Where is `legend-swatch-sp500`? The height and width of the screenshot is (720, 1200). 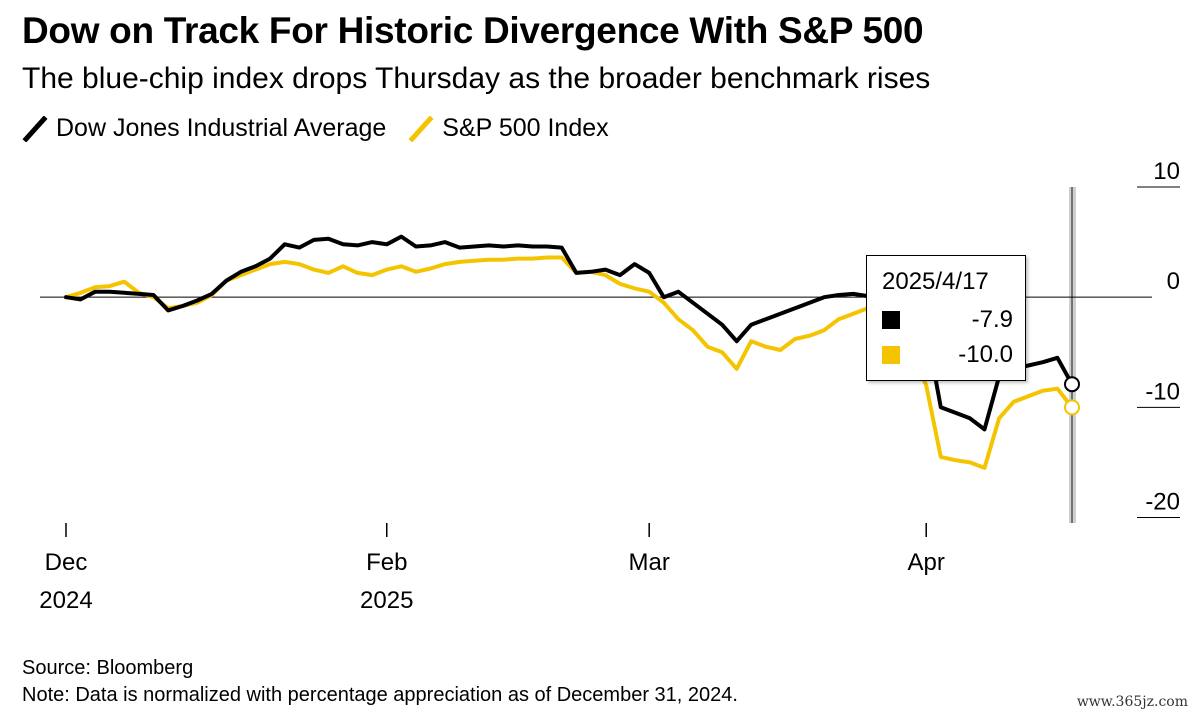 legend-swatch-sp500 is located at coordinates (421, 128).